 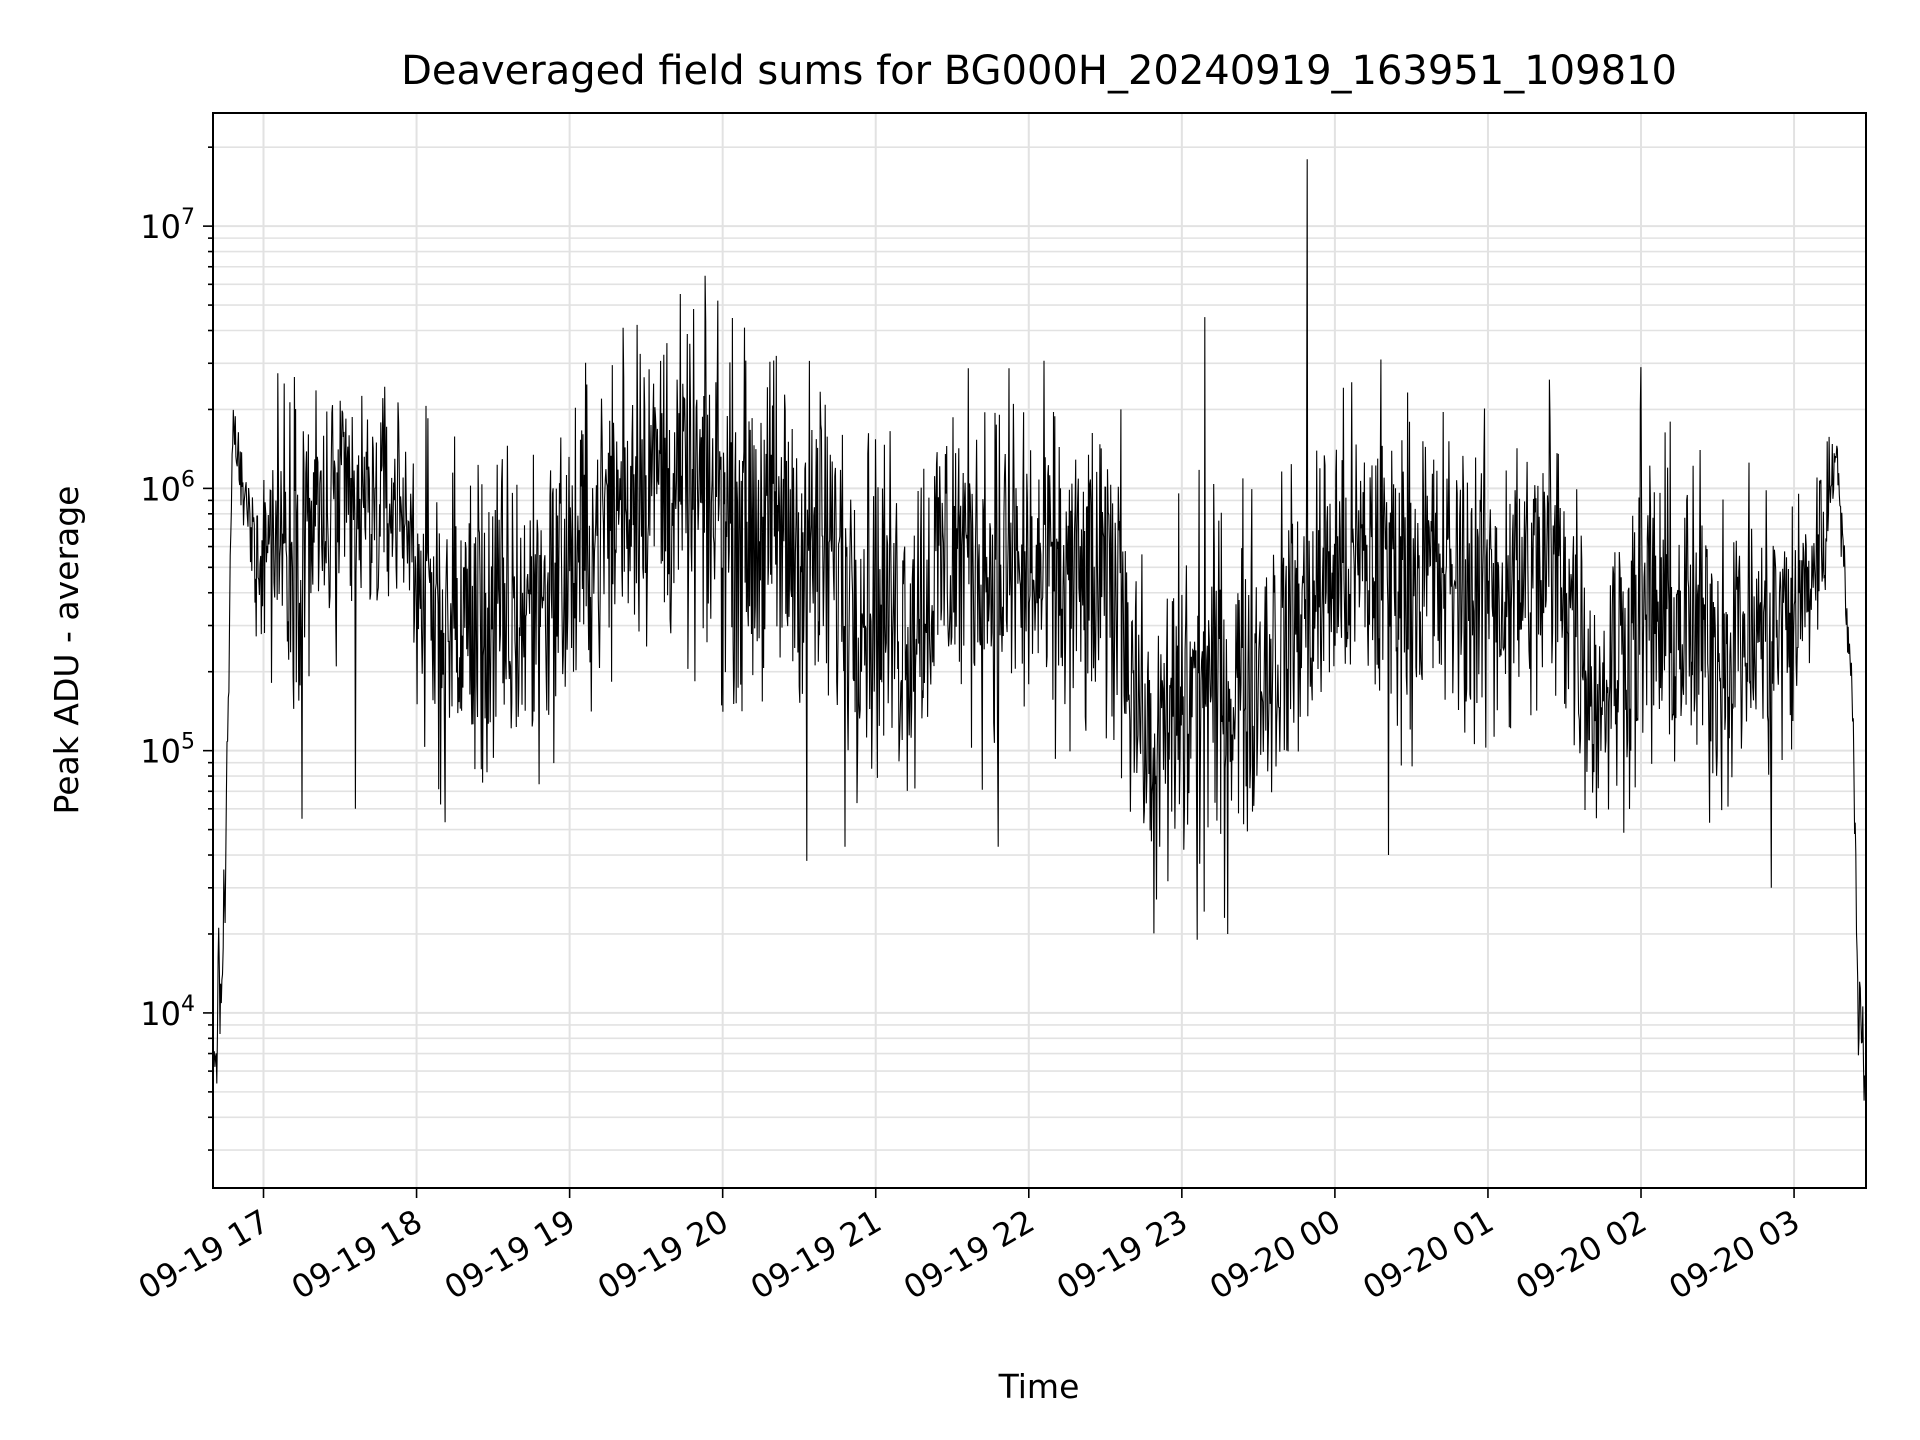 I want to click on y-tick-label: 106, so click(x=167, y=487).